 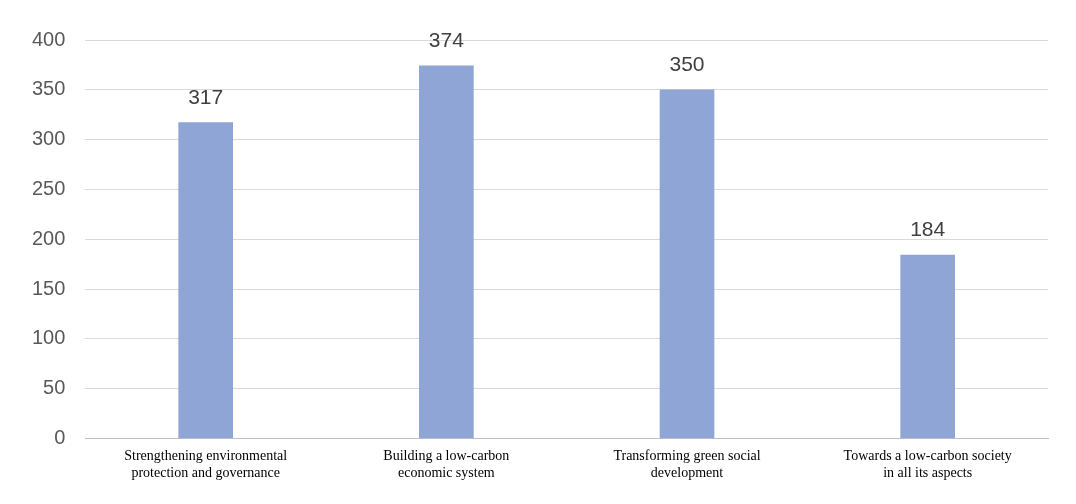 I want to click on x-tick-label: Building a low-carbon economic system, so click(x=446, y=464).